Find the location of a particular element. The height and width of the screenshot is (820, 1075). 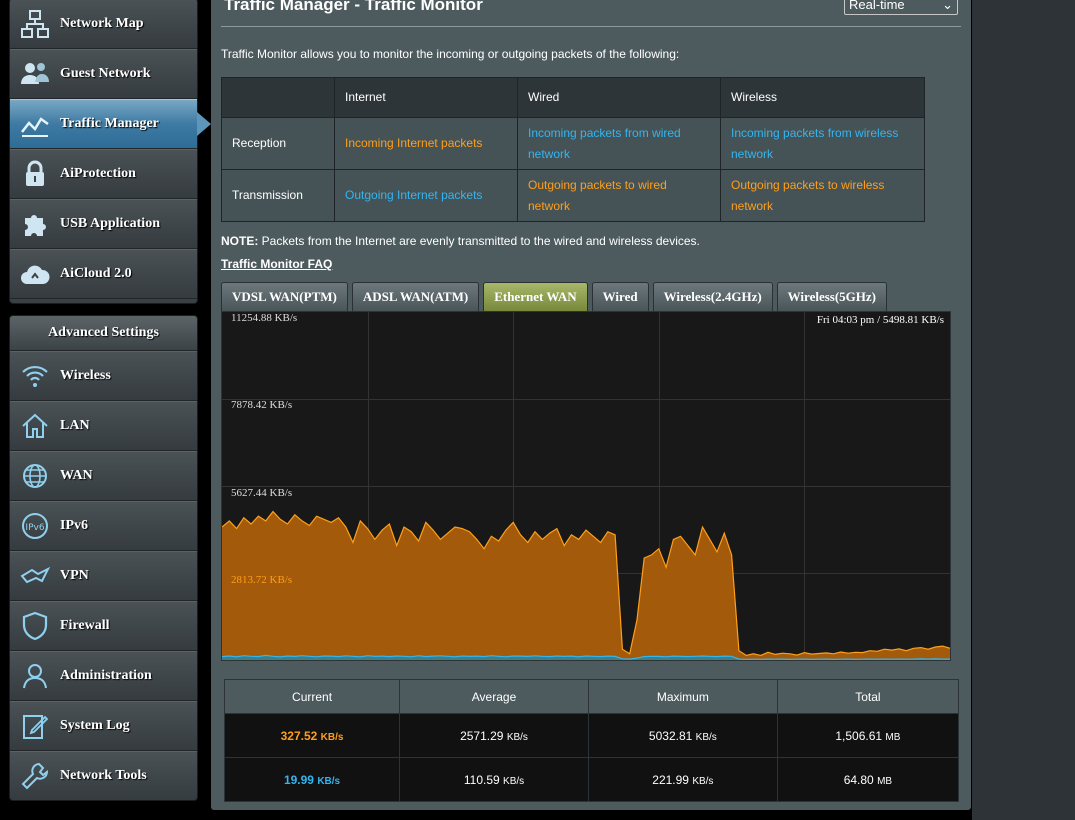

menu-item-aicloud: AiCloud 2.0 is located at coordinates (103, 274).